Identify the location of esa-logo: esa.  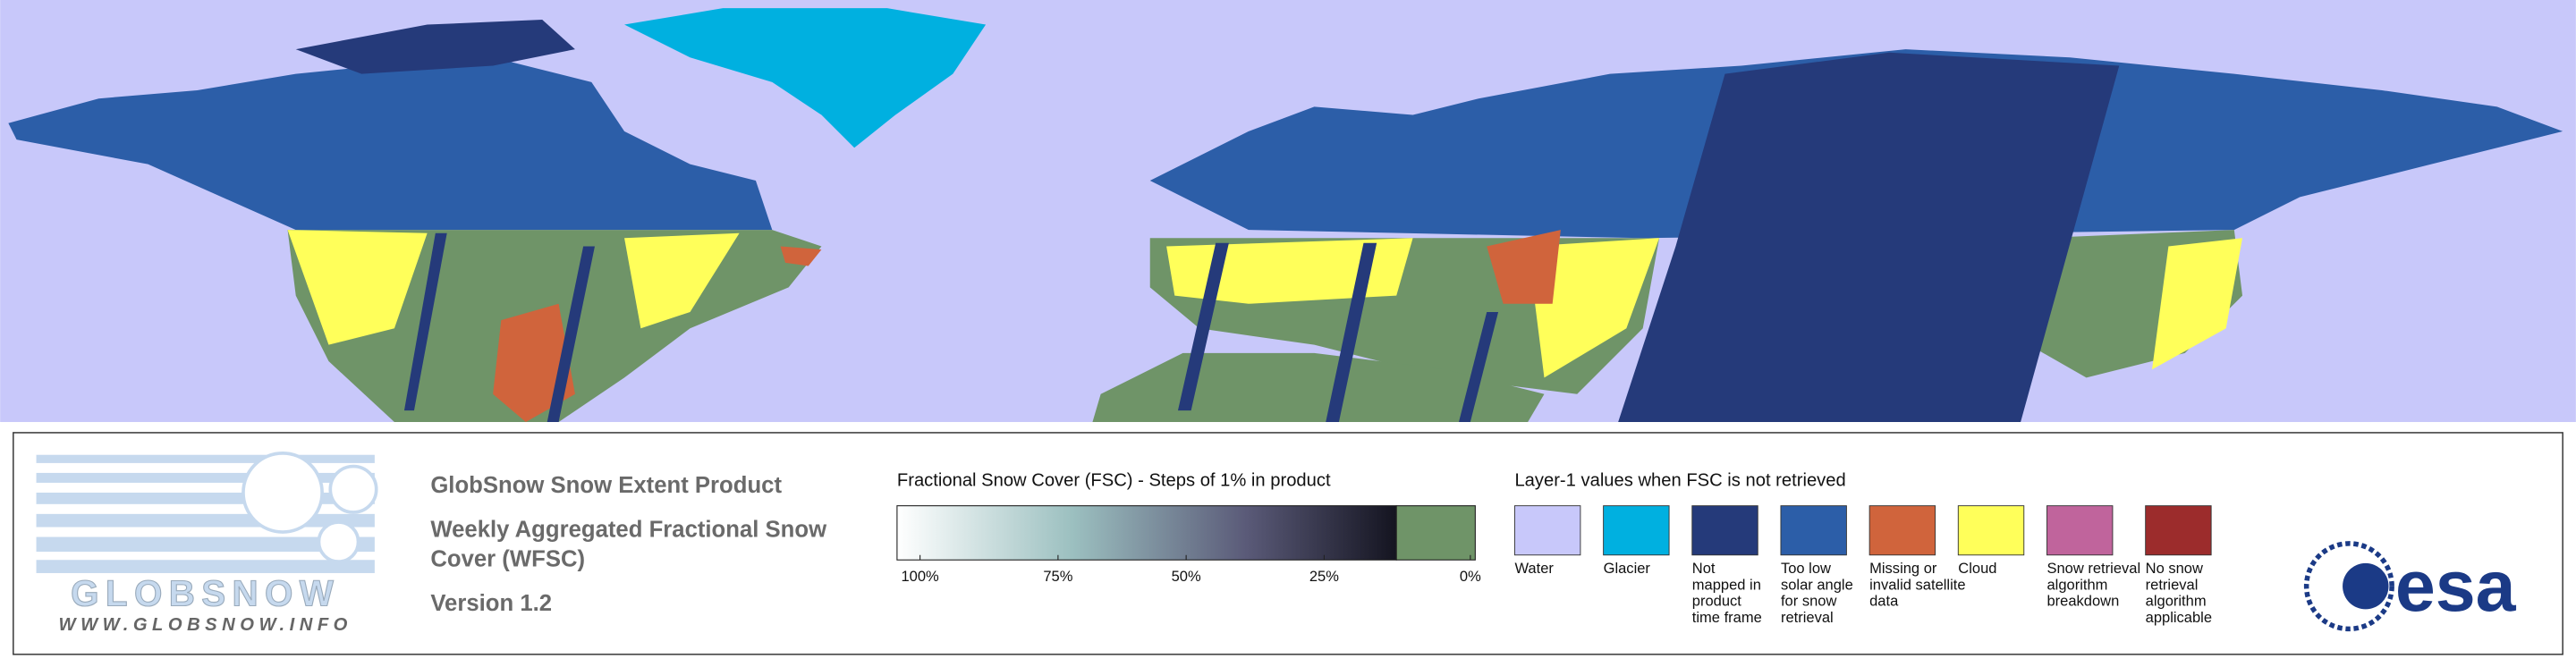
(2410, 586).